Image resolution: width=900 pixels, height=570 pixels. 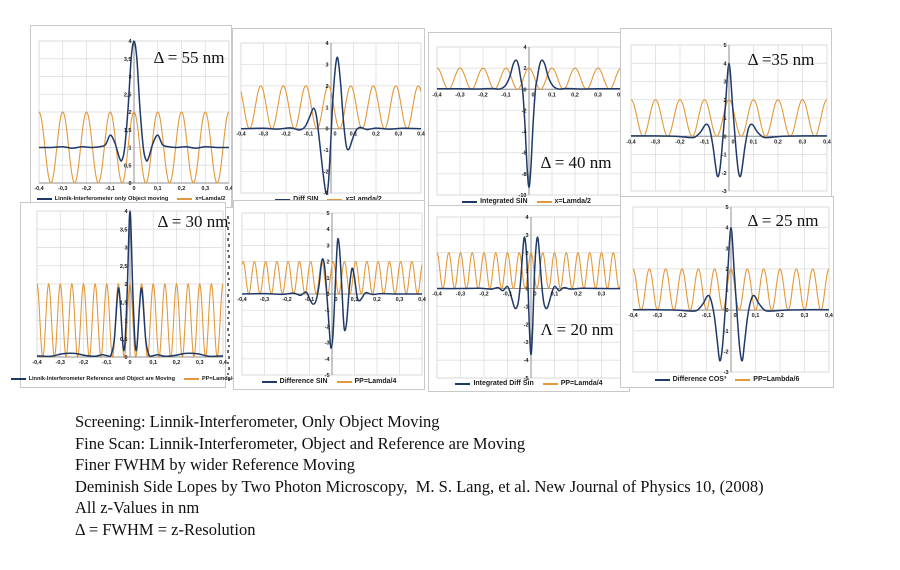 I want to click on y-tick-label: 1, so click(x=129, y=149).